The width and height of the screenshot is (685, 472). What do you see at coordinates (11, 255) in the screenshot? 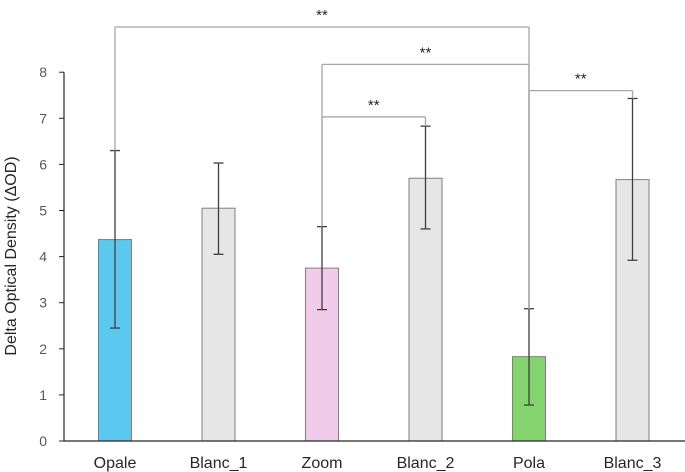
I see `y-axis-title: Delta Optical Density (ΔOD)` at bounding box center [11, 255].